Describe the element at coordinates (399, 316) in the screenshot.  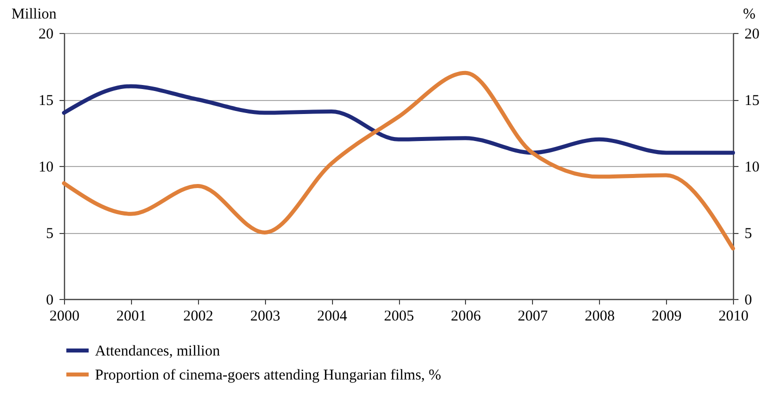
I see `x-tick-label: 2005` at that location.